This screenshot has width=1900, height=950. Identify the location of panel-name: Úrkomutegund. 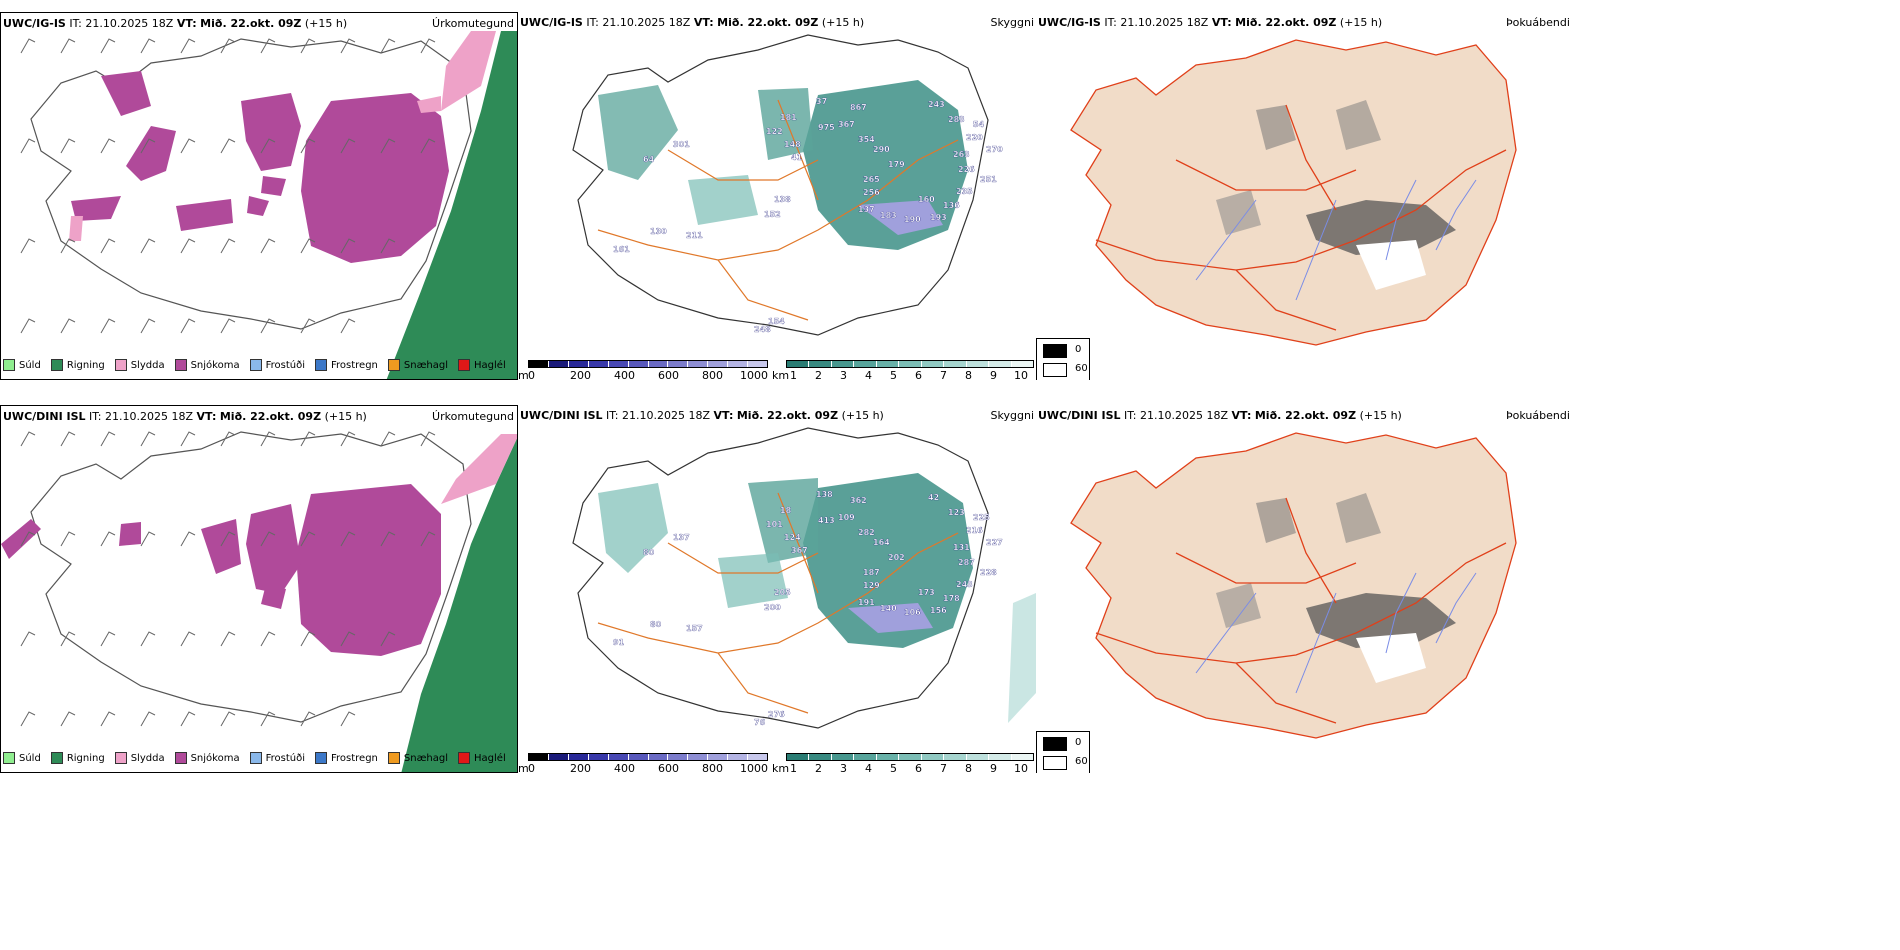
(473, 23).